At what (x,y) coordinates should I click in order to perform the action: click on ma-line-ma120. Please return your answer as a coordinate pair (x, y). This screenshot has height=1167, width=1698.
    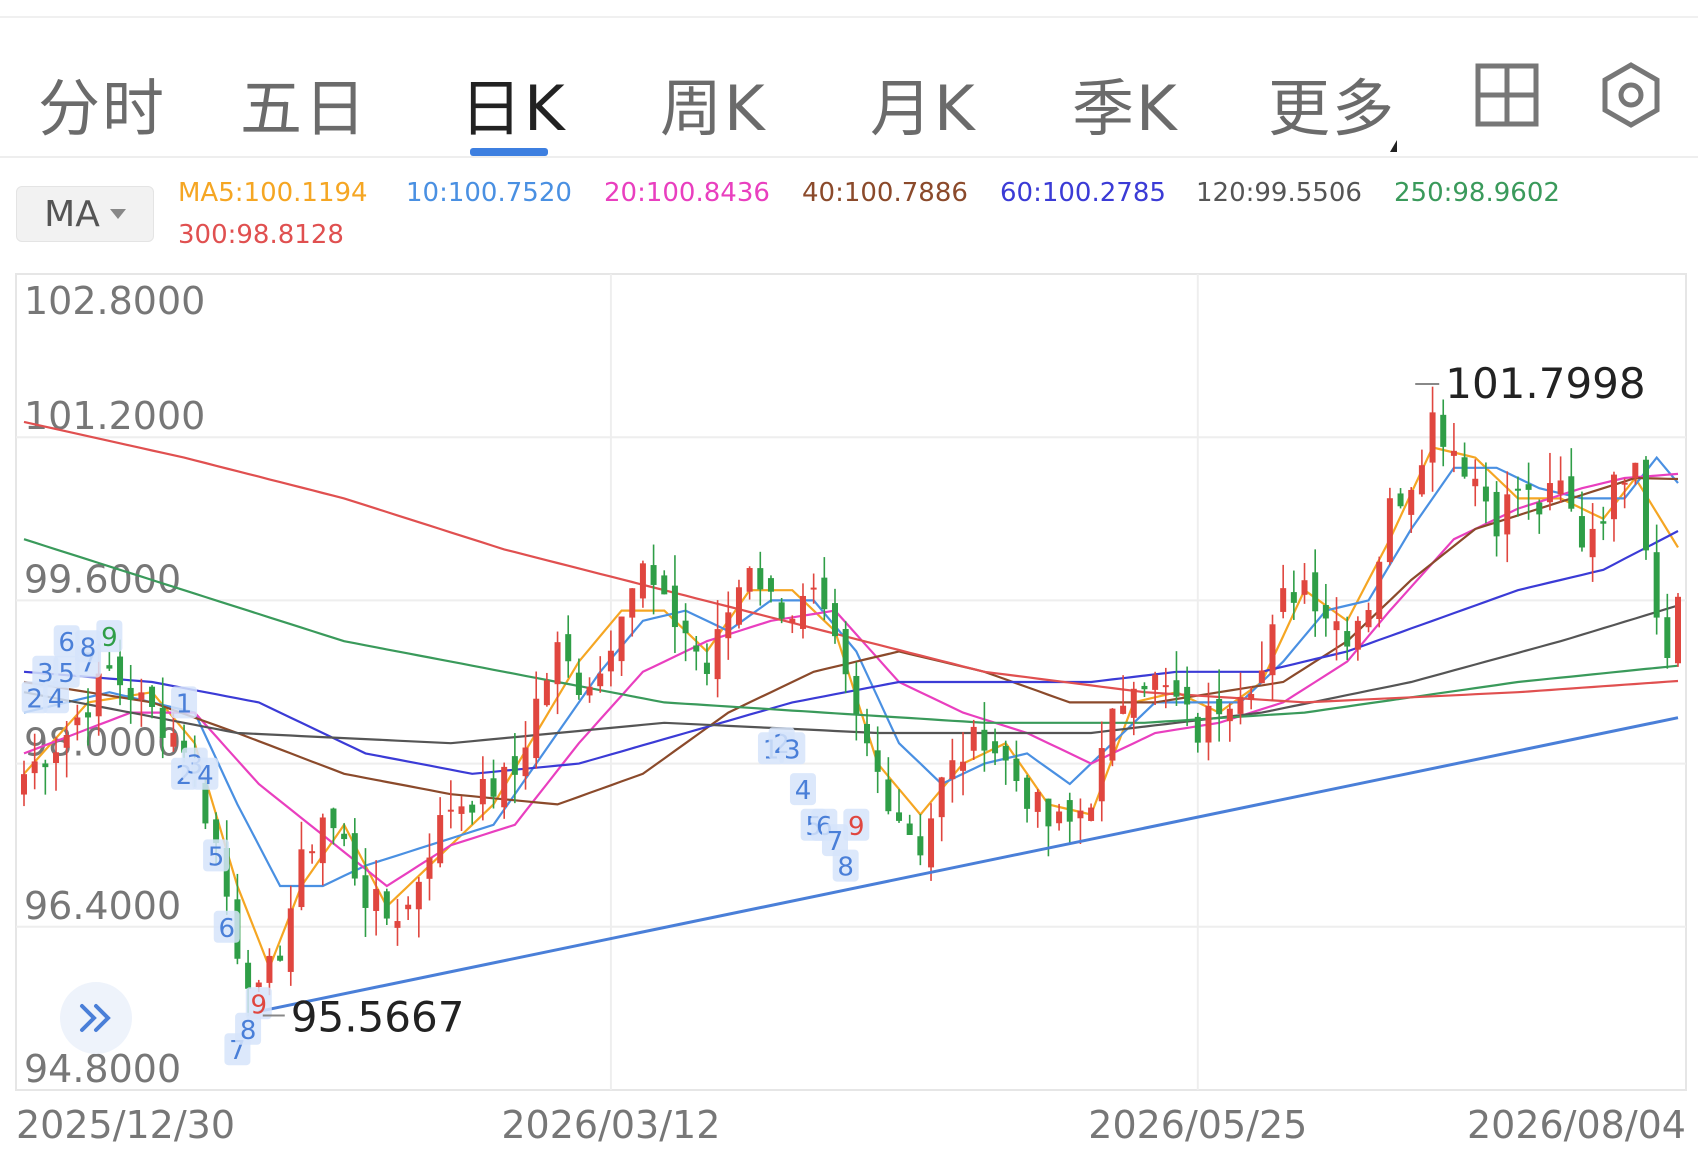
    Looking at the image, I should click on (851, 674).